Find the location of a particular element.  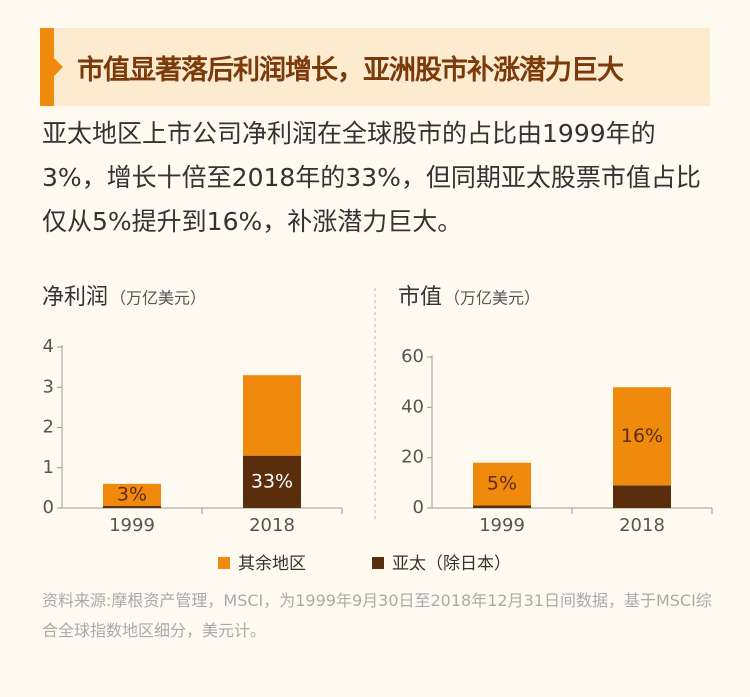

y-tick-label: 20 is located at coordinates (412, 457).